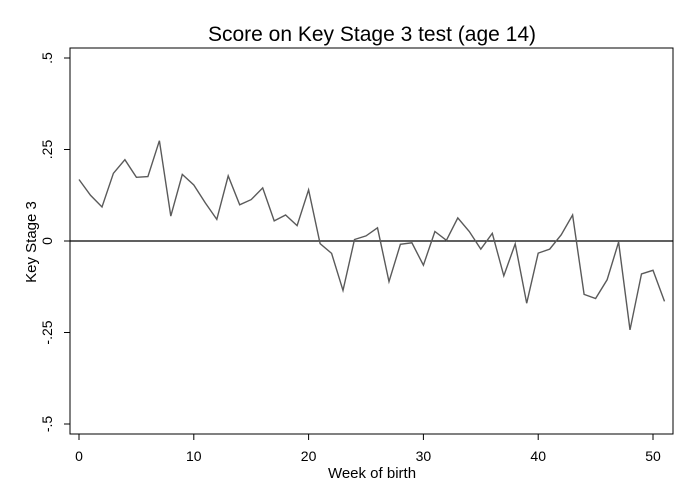  What do you see at coordinates (47, 332) in the screenshot?
I see `y-tick-label: -.25` at bounding box center [47, 332].